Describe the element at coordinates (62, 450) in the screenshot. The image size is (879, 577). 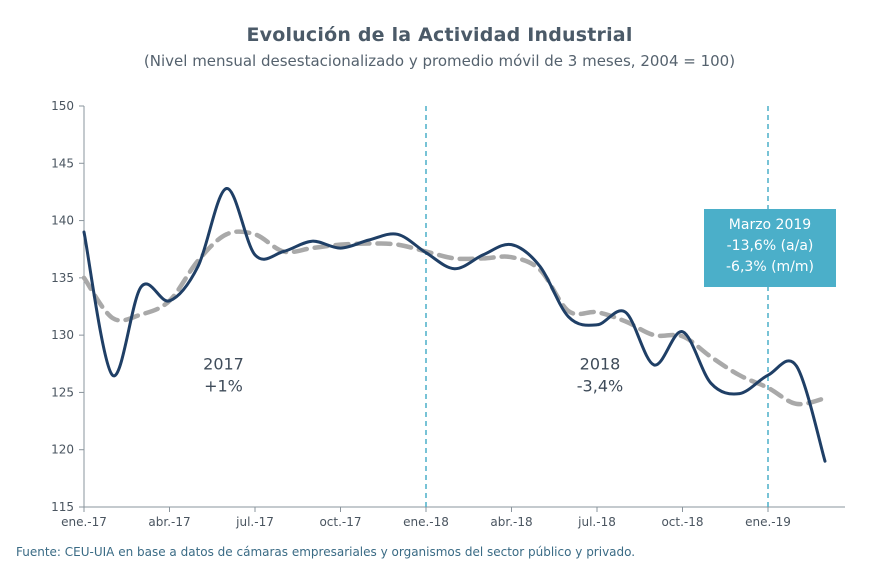
I see `y-tick-label: 120` at that location.